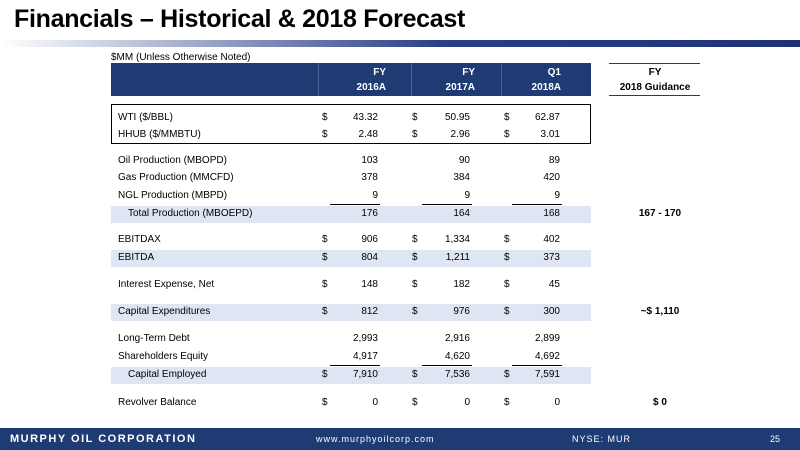 The height and width of the screenshot is (450, 800). Describe the element at coordinates (468, 72) in the screenshot. I see `col-2017-line1: FY` at that location.